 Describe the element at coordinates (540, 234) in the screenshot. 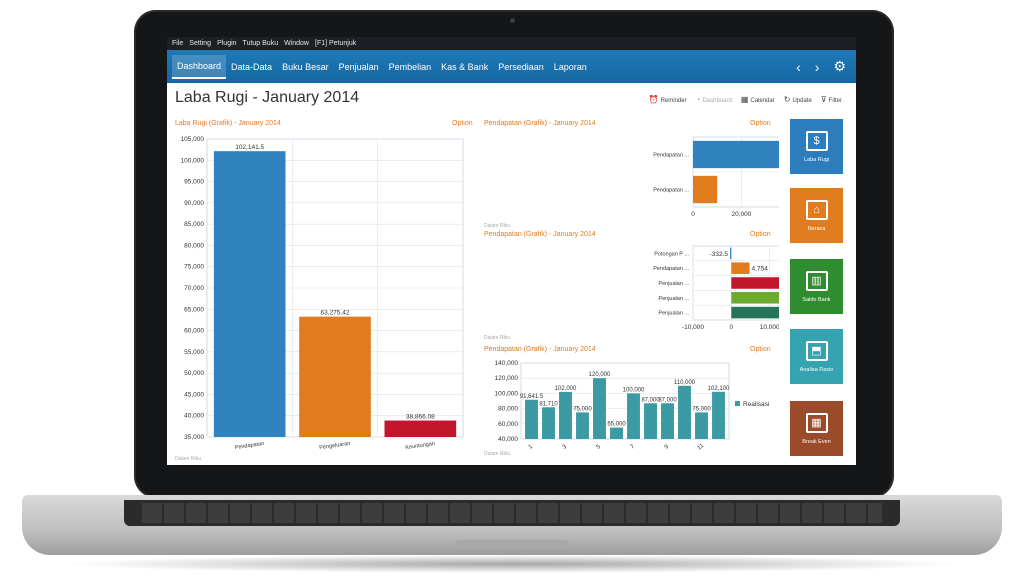

I see `right2-panel-title: Pendapatan (Grafik) - January 2014` at that location.